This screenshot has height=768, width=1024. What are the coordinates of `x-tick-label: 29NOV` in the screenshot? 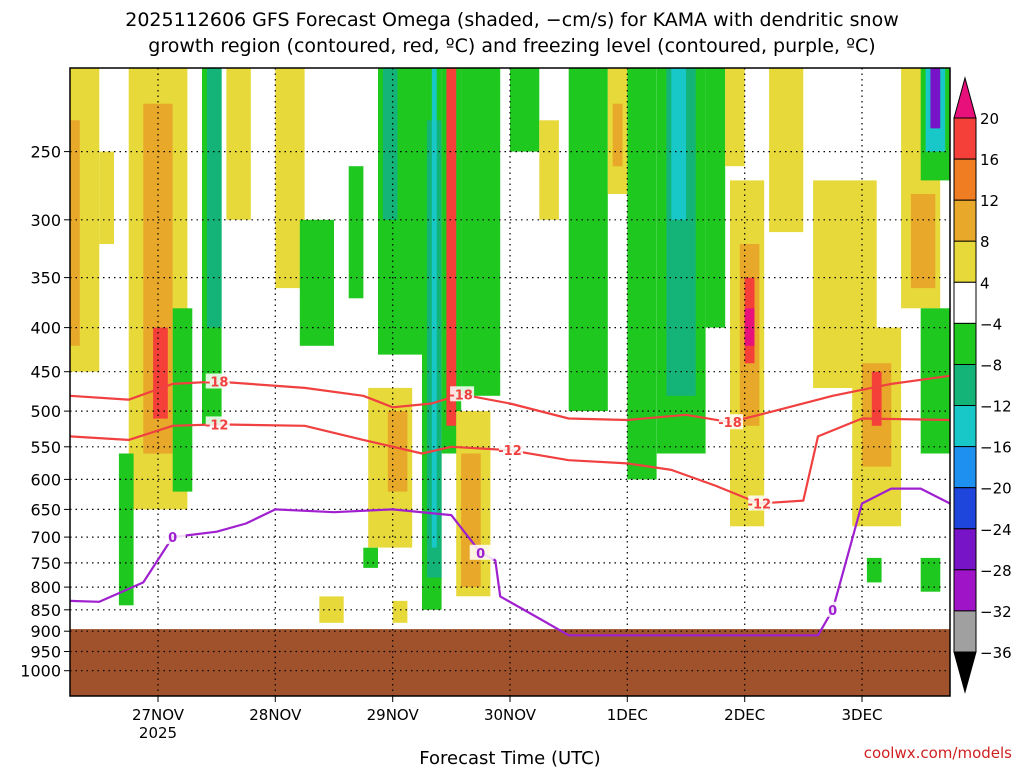 It's located at (393, 715).